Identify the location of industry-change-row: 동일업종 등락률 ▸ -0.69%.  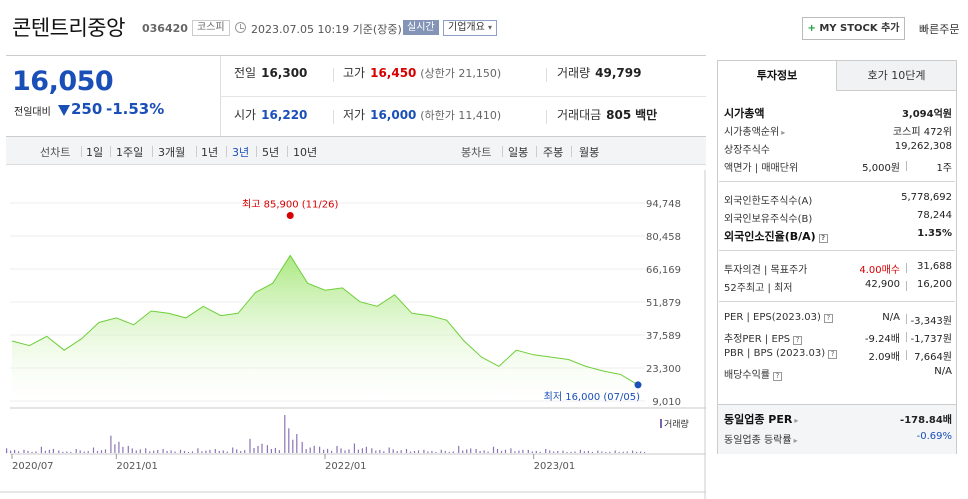
(838, 438).